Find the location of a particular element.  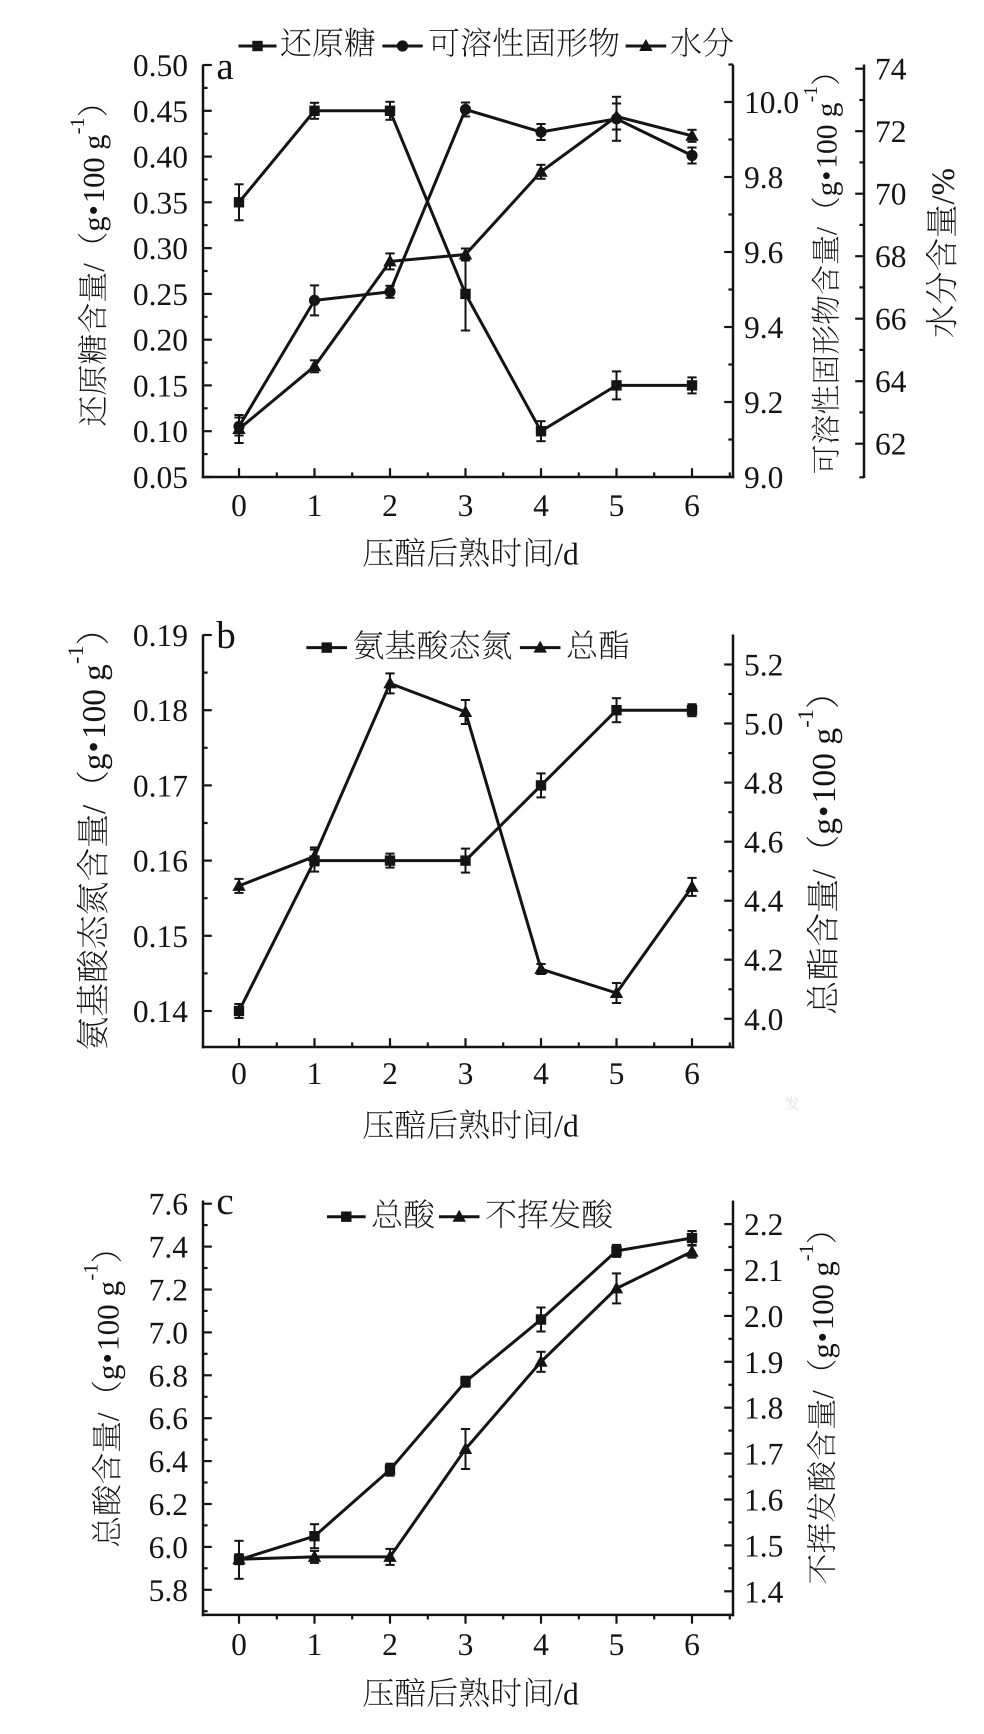

svg-text: 6.4 is located at coordinates (169, 1461).